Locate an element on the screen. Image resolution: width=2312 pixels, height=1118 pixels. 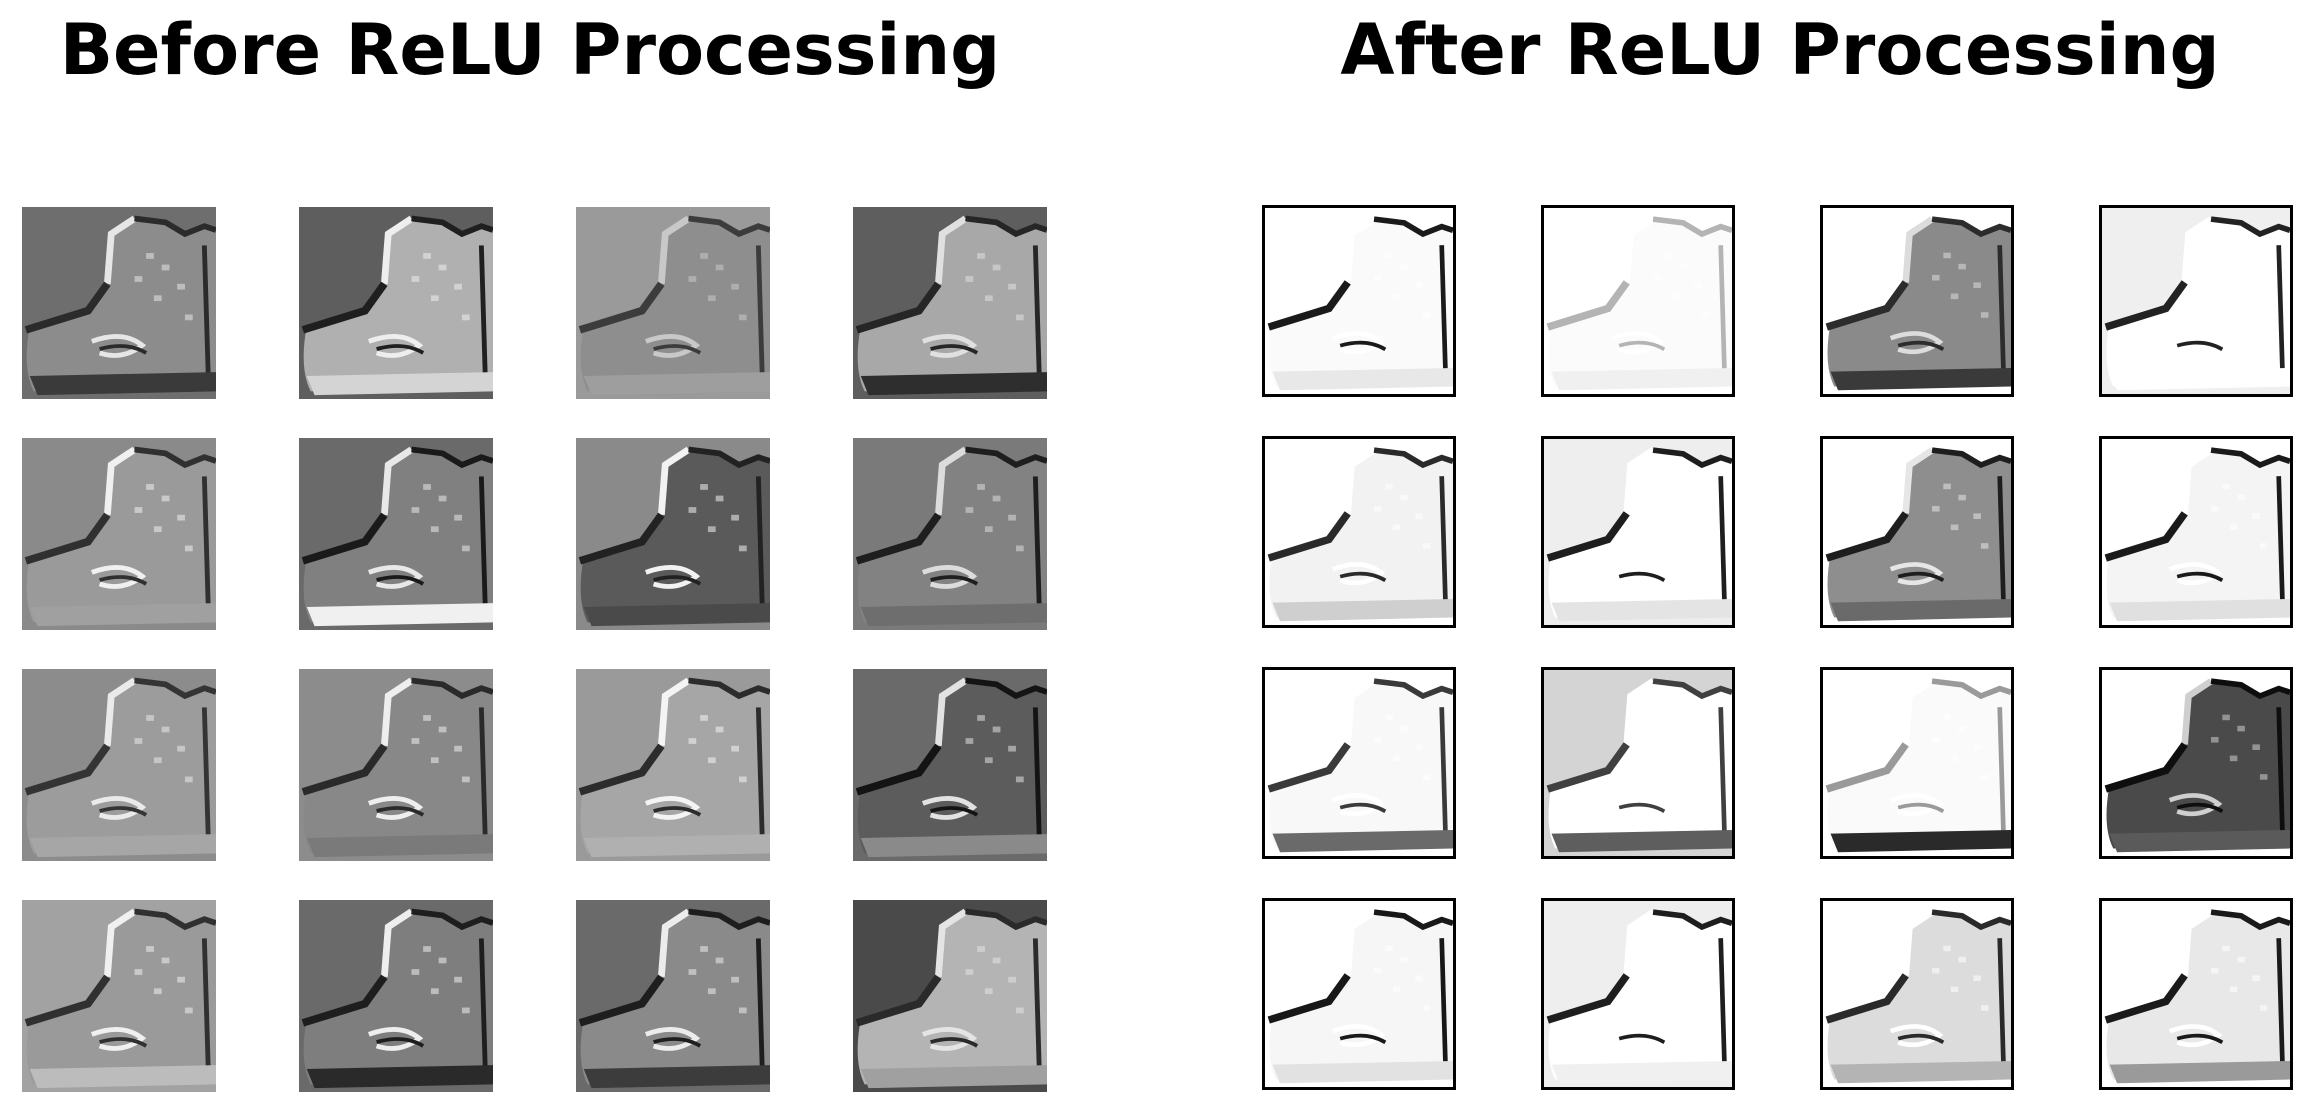
after-relu-feature-map-r4-c2 is located at coordinates (1638, 994).